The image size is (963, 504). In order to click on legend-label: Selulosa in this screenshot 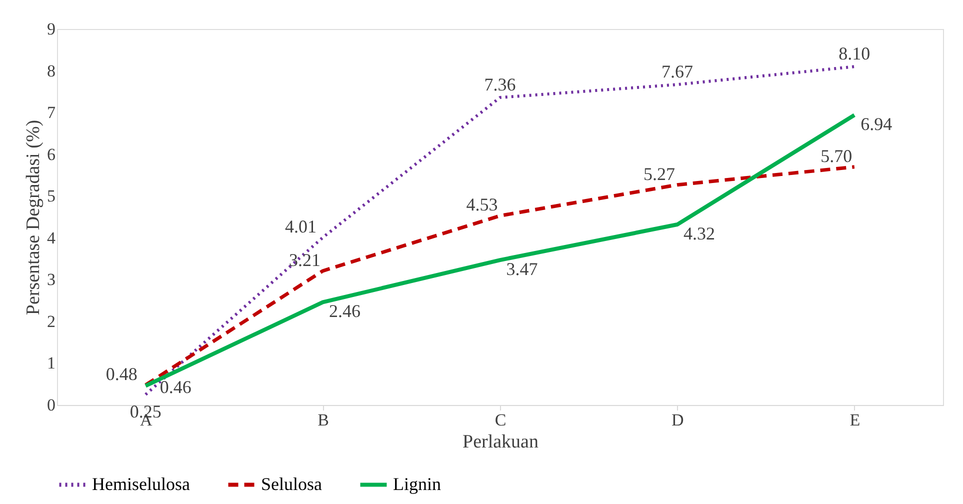, I will do `click(291, 484)`.